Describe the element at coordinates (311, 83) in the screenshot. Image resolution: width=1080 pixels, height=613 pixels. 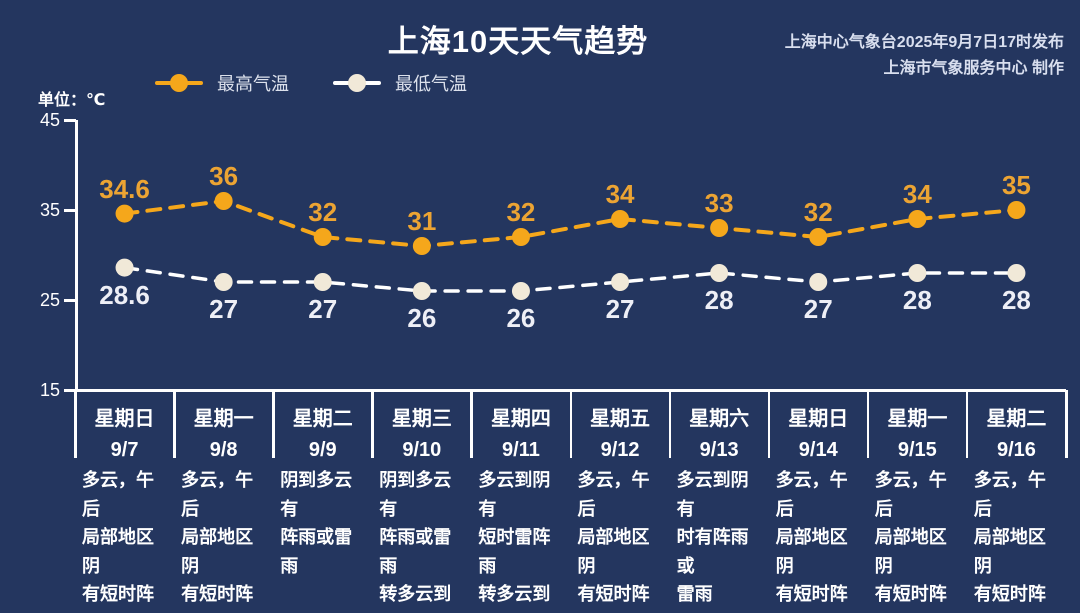
I see `chart-legend: 最高气温 最低气温` at that location.